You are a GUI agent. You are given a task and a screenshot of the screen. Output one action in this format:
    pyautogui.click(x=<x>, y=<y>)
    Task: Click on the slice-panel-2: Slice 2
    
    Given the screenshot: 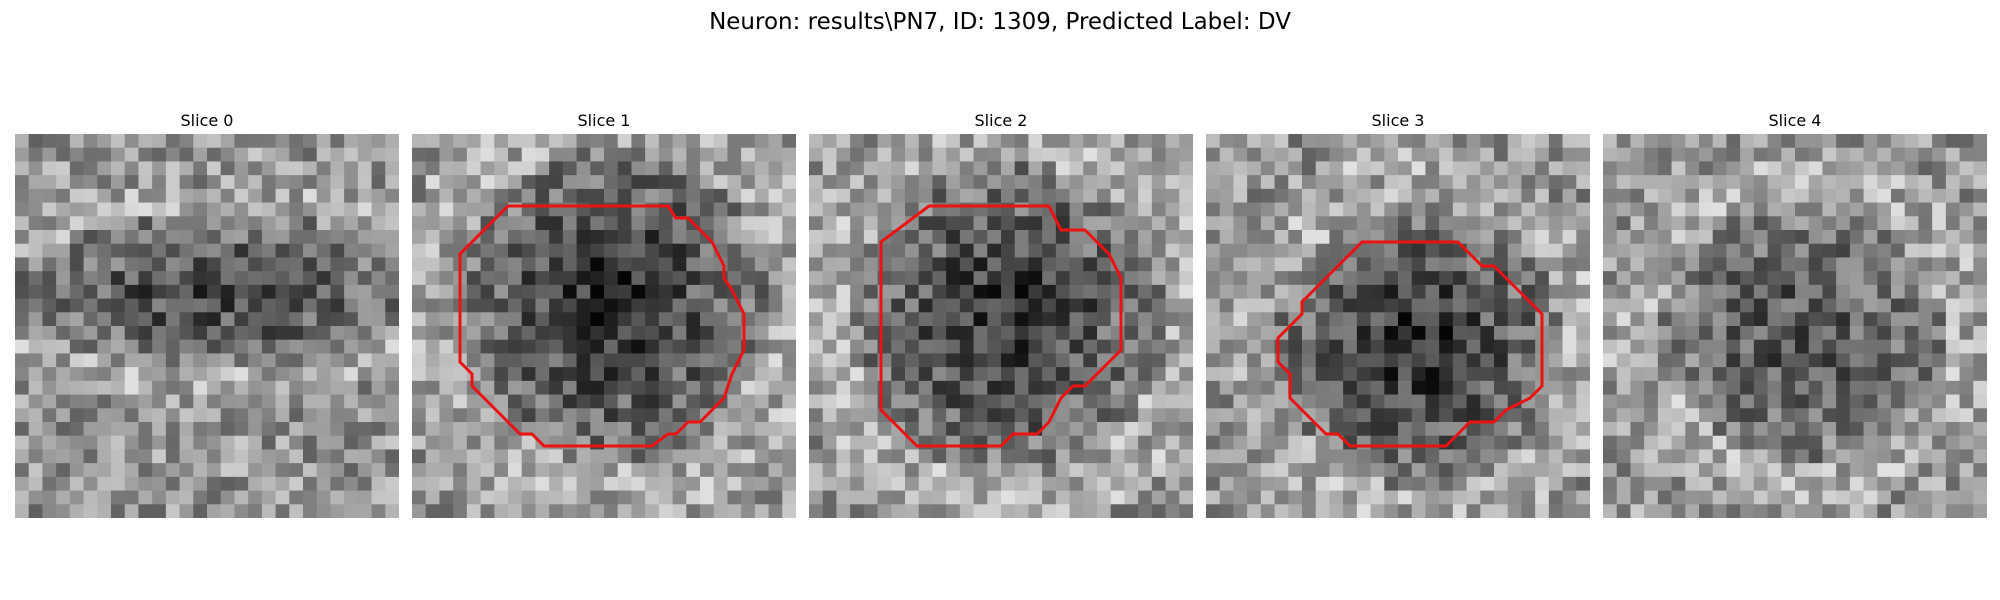 What is the action you would take?
    pyautogui.click(x=1001, y=313)
    